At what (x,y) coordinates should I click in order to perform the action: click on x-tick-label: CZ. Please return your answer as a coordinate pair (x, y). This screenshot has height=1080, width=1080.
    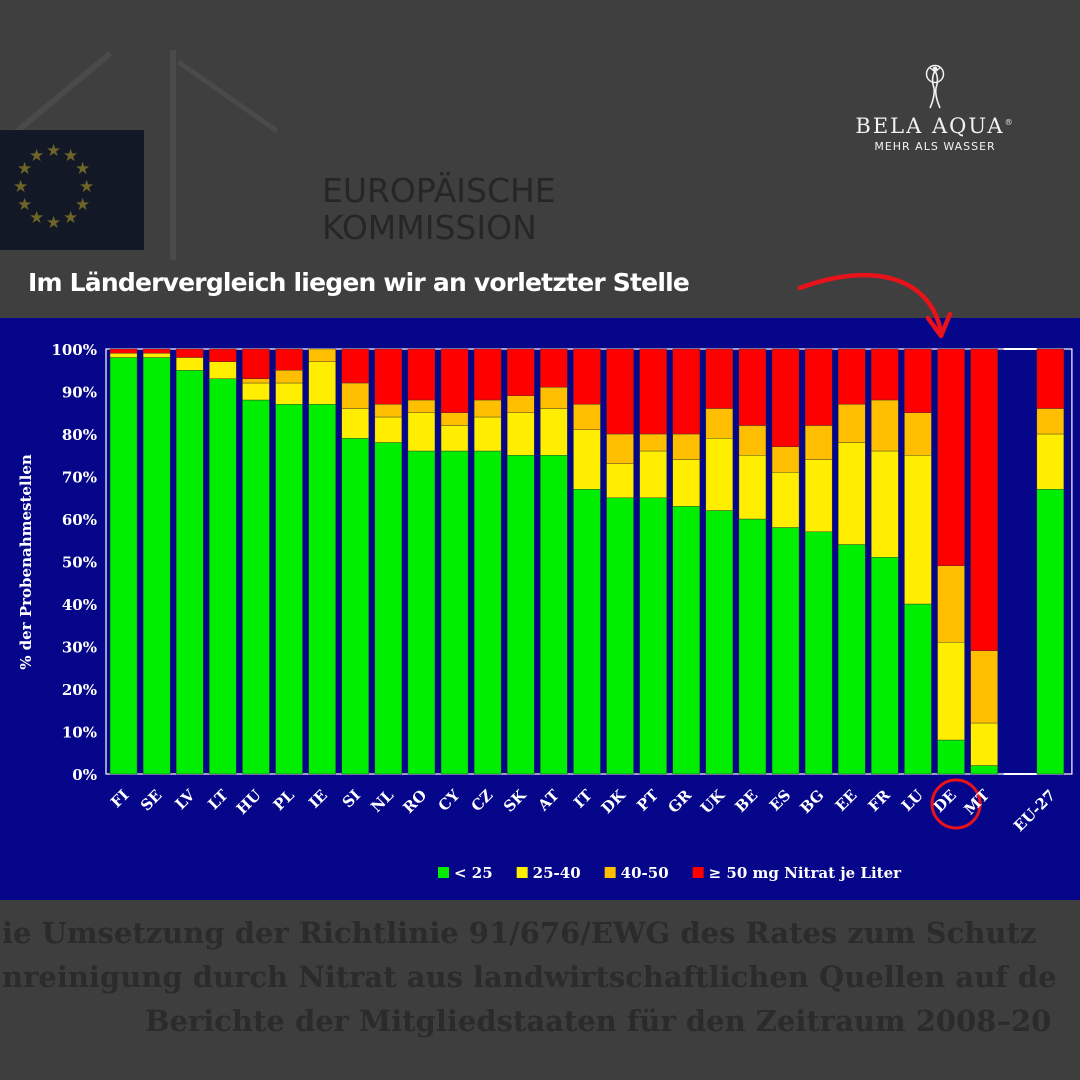
    Looking at the image, I should click on (482, 800).